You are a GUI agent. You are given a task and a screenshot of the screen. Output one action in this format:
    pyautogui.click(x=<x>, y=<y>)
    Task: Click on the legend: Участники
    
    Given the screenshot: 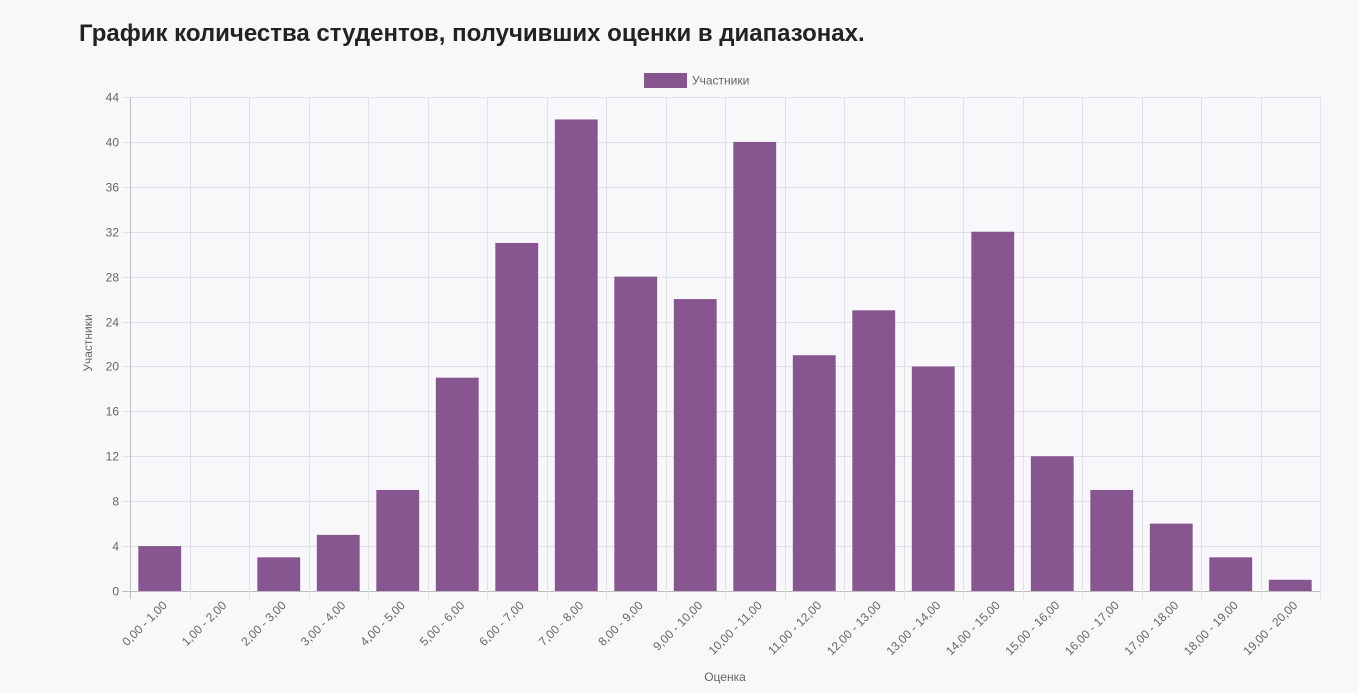 What is the action you would take?
    pyautogui.click(x=696, y=80)
    